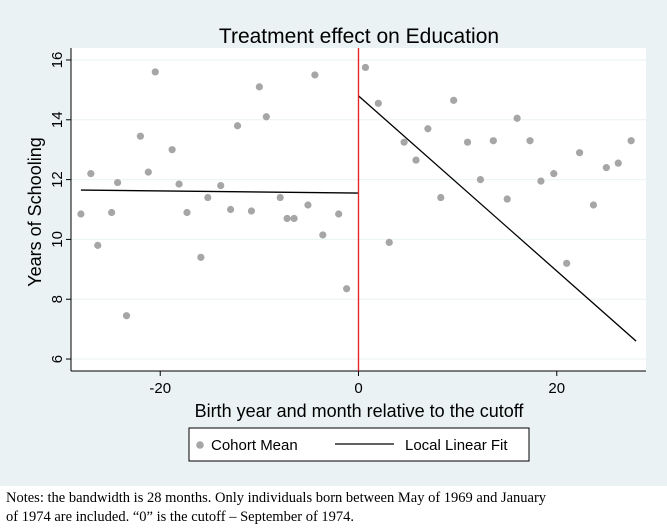  What do you see at coordinates (35, 211) in the screenshot?
I see `y-axis-label: Years of Schooling` at bounding box center [35, 211].